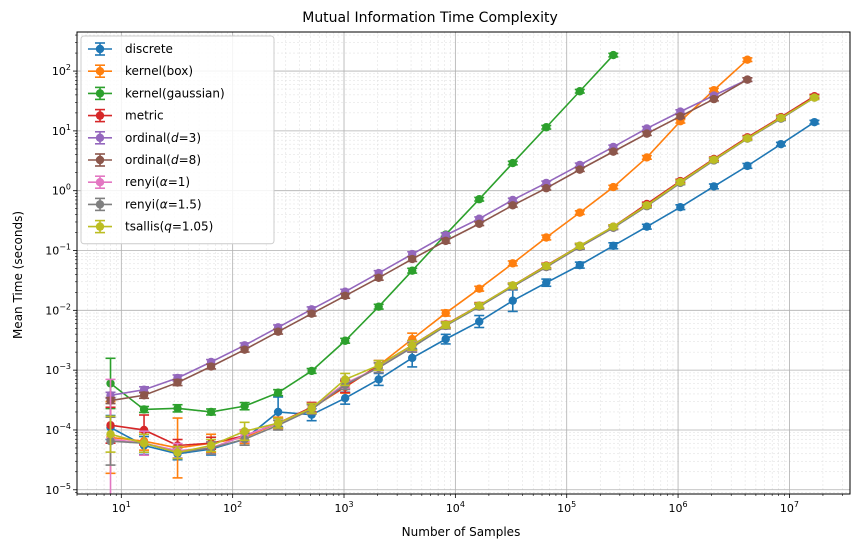 The height and width of the screenshot is (550, 857). I want to click on y-axis-label: Mean Time (seconds), so click(18, 275).